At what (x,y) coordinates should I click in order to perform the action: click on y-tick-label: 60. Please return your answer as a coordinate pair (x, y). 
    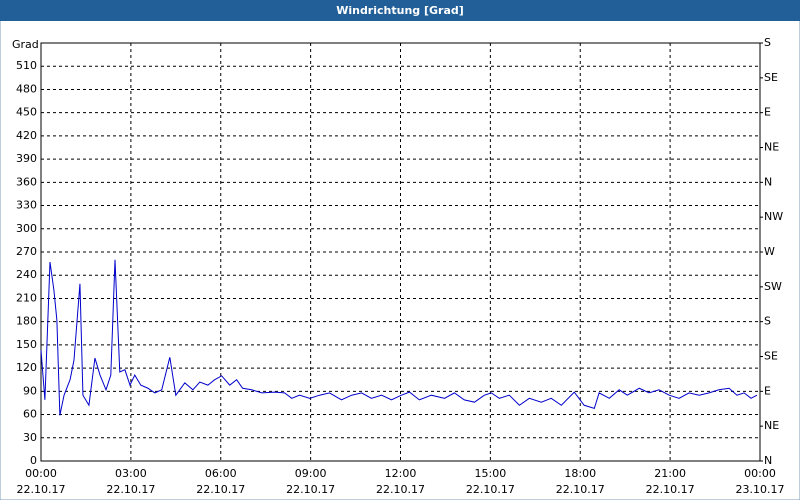
    Looking at the image, I should click on (30, 414).